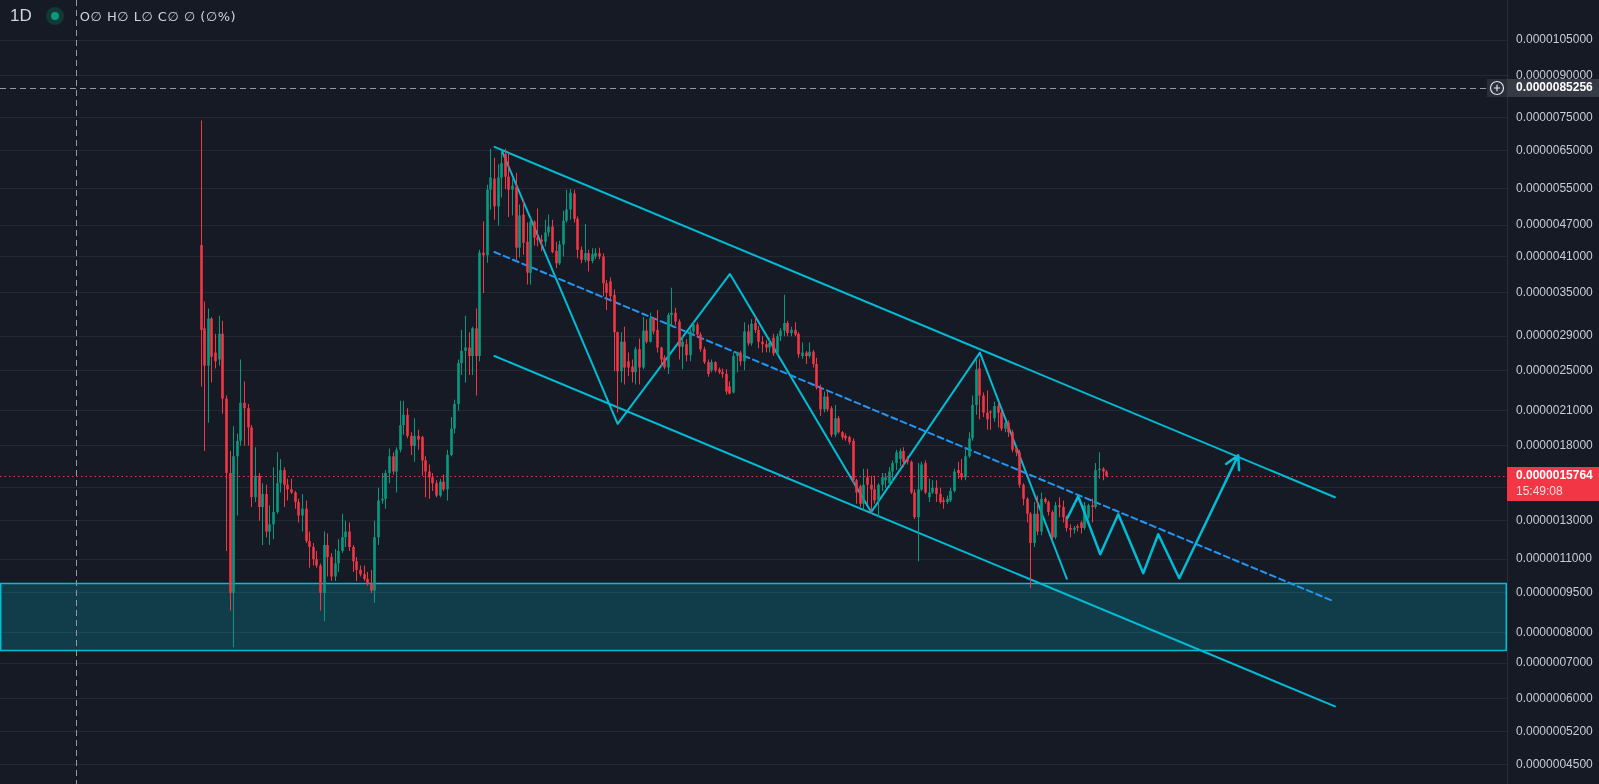  What do you see at coordinates (158, 16) in the screenshot?
I see `text: O∅ H∅ L∅ C∅ ∅ (∅%)` at bounding box center [158, 16].